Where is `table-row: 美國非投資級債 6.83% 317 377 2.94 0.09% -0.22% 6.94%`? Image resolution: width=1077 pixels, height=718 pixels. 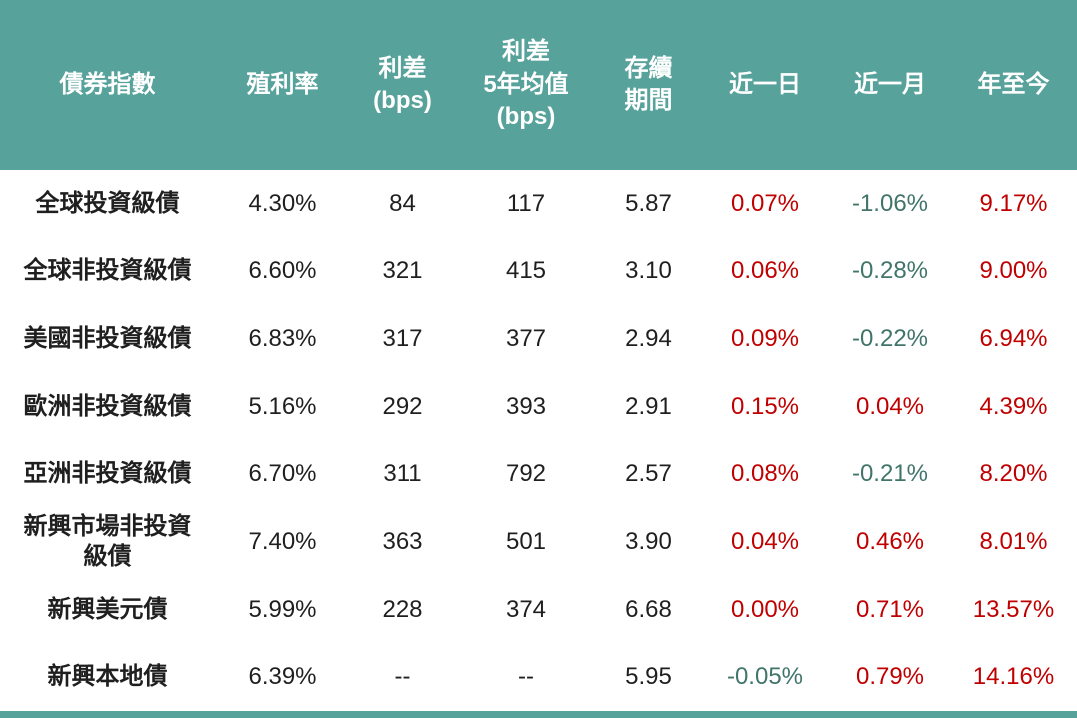 table-row: 美國非投資級債 6.83% 317 377 2.94 0.09% -0.22% 6.94% is located at coordinates (538, 339).